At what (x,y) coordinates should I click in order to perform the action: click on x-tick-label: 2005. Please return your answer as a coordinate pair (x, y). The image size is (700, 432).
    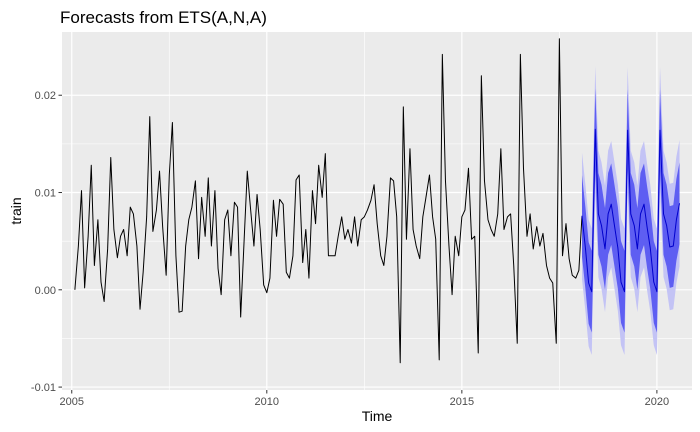
    Looking at the image, I should click on (72, 402).